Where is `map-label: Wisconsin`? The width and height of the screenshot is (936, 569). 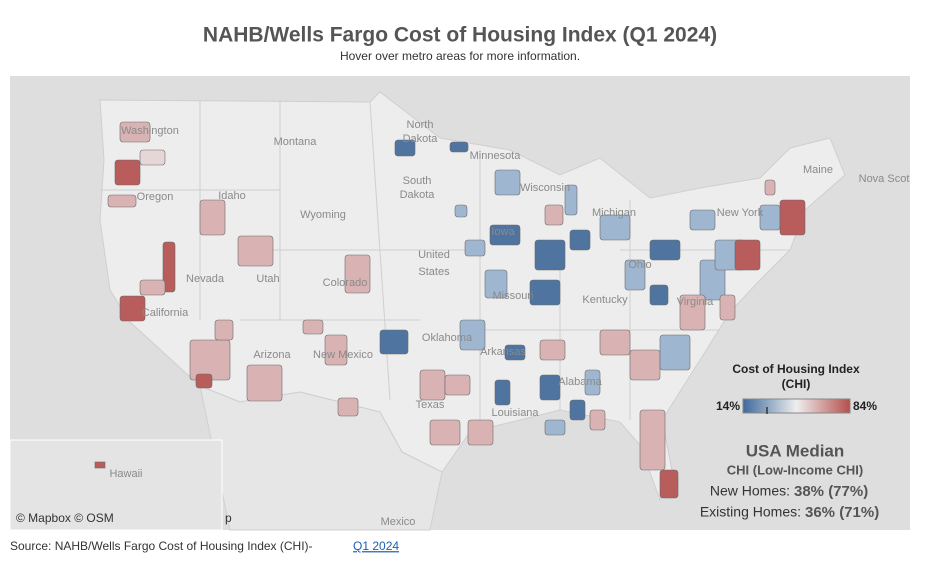 map-label: Wisconsin is located at coordinates (545, 188).